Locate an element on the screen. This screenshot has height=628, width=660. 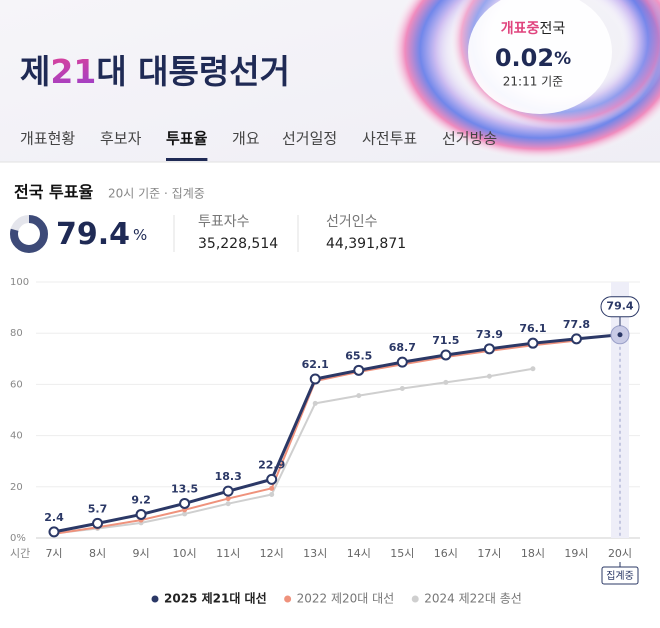
tab: 선거일정 is located at coordinates (309, 139).